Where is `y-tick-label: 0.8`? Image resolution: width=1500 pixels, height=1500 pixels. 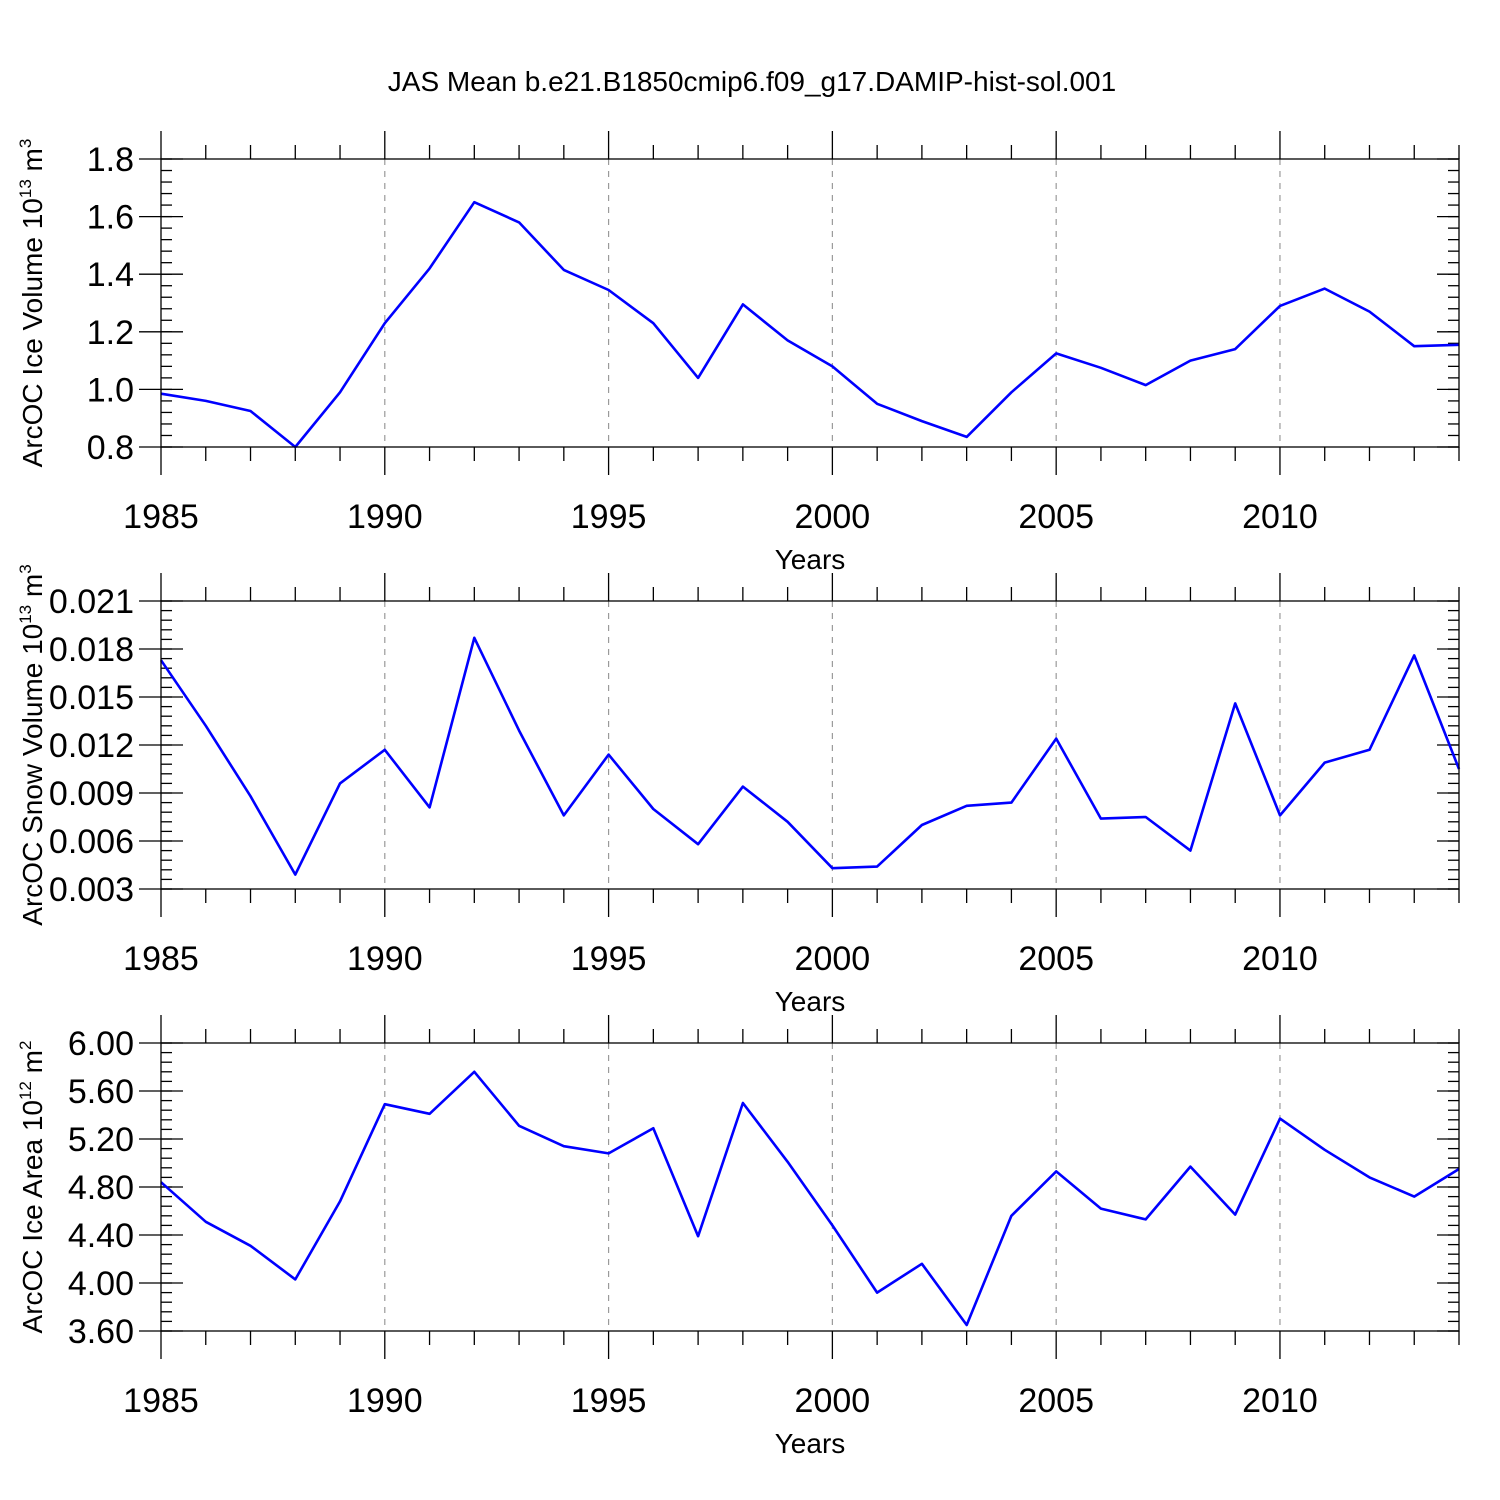 y-tick-label: 0.8 is located at coordinates (110, 448).